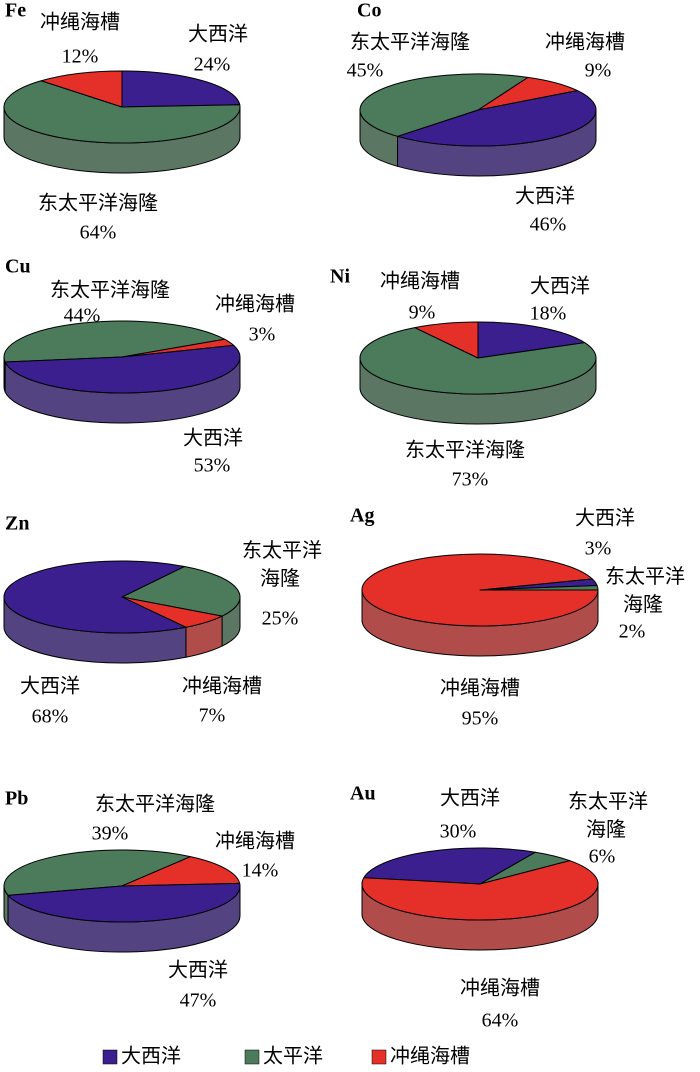  What do you see at coordinates (430, 1056) in the screenshot?
I see `legend-label: 冲绳海槽` at bounding box center [430, 1056].